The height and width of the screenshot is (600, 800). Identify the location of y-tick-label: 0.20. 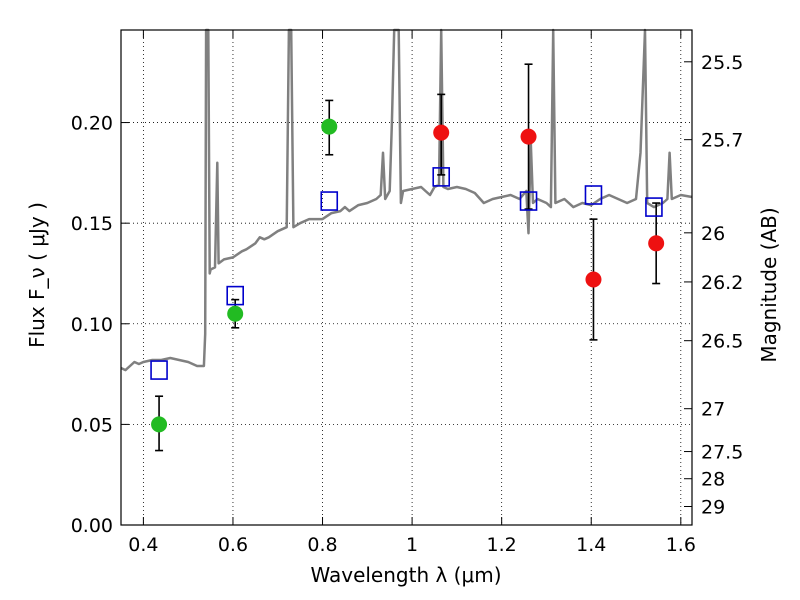
(92, 124).